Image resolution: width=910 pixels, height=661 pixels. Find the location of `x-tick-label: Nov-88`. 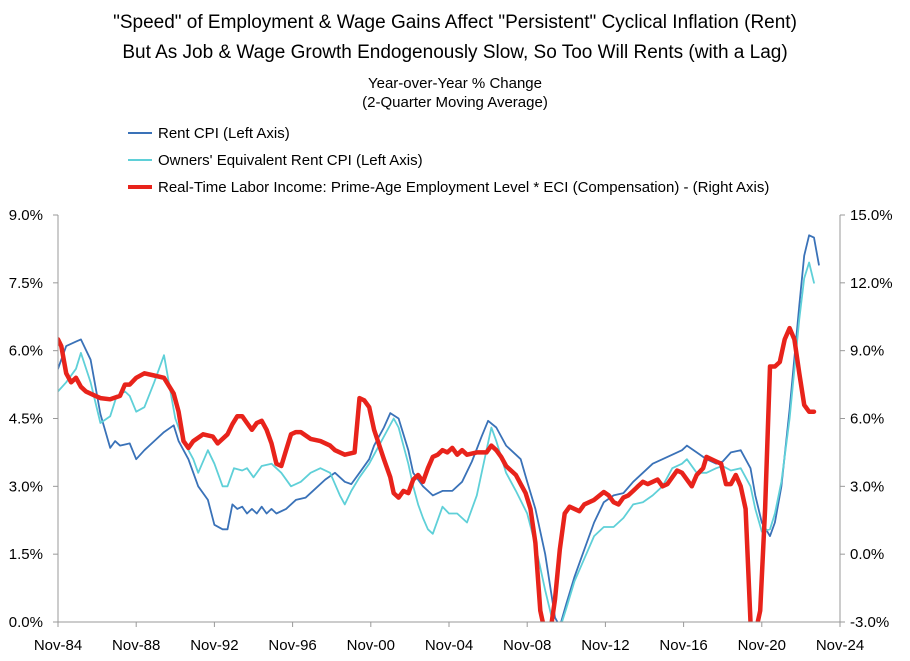

x-tick-label: Nov-88 is located at coordinates (136, 645).